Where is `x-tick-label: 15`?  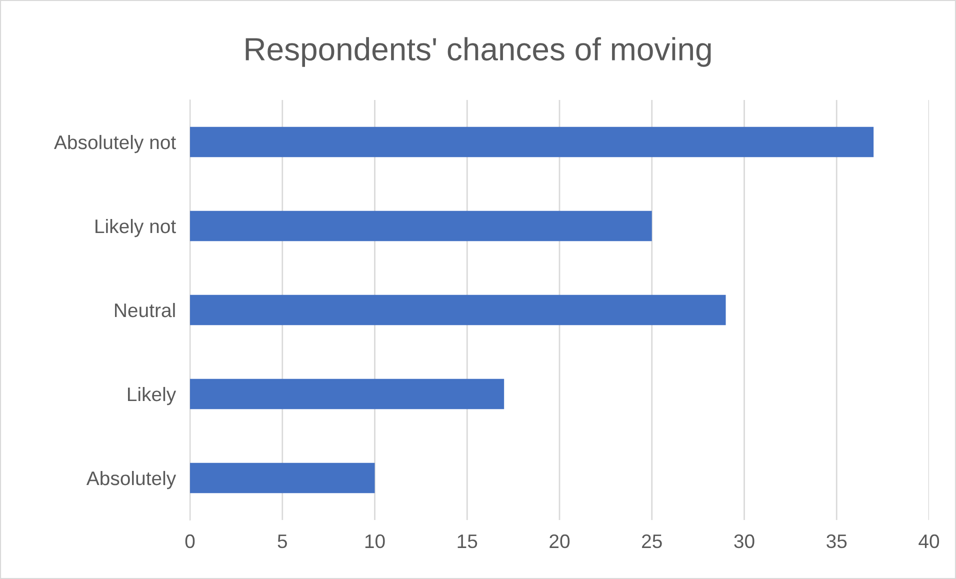
x-tick-label: 15 is located at coordinates (468, 541).